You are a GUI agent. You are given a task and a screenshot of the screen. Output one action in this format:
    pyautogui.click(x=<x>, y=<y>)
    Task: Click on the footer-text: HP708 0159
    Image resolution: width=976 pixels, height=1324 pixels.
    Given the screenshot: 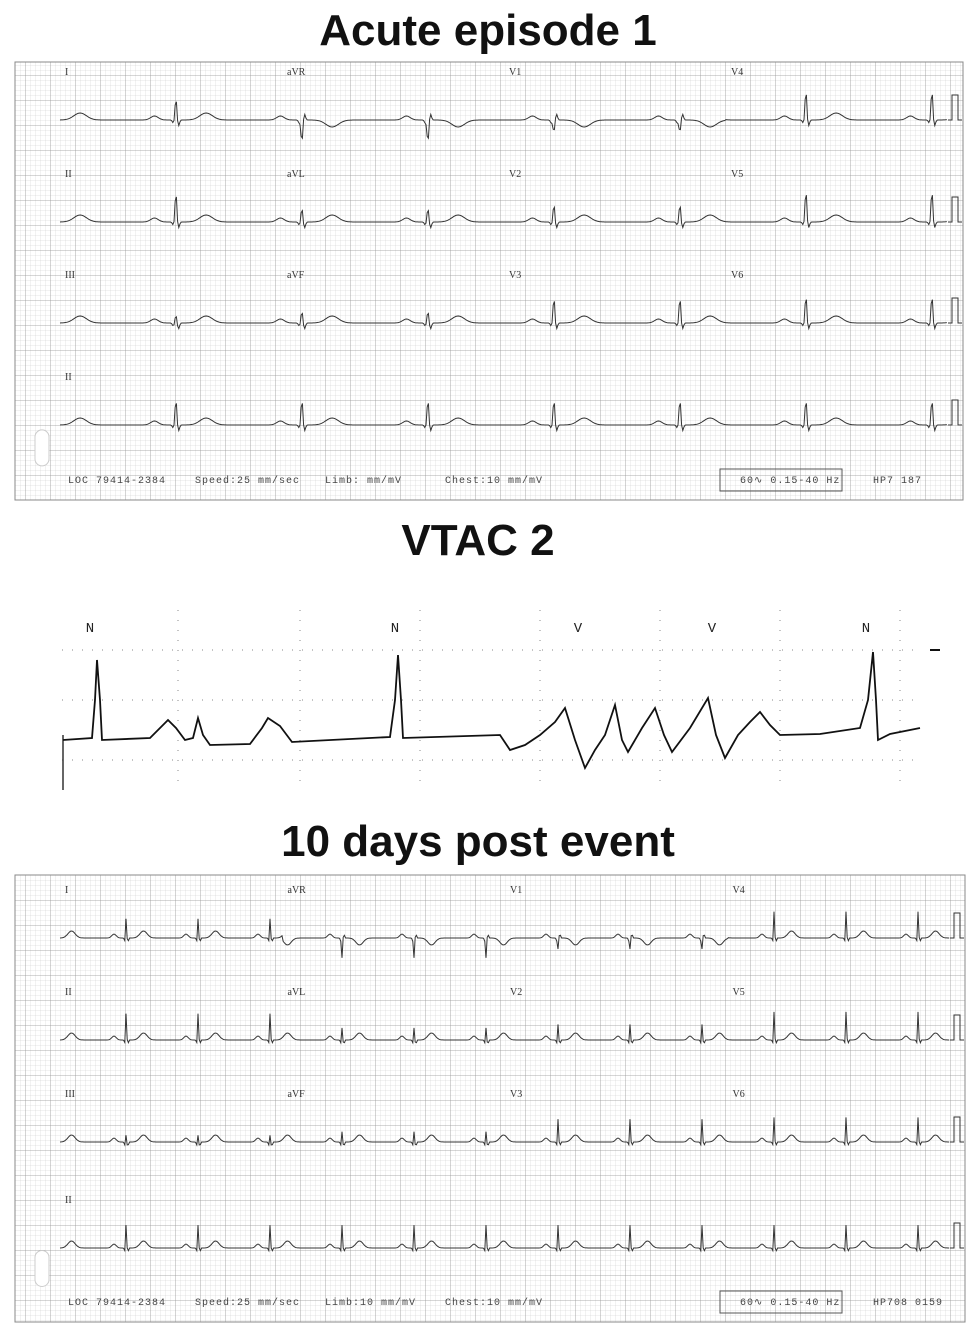 What is the action you would take?
    pyautogui.click(x=908, y=1303)
    